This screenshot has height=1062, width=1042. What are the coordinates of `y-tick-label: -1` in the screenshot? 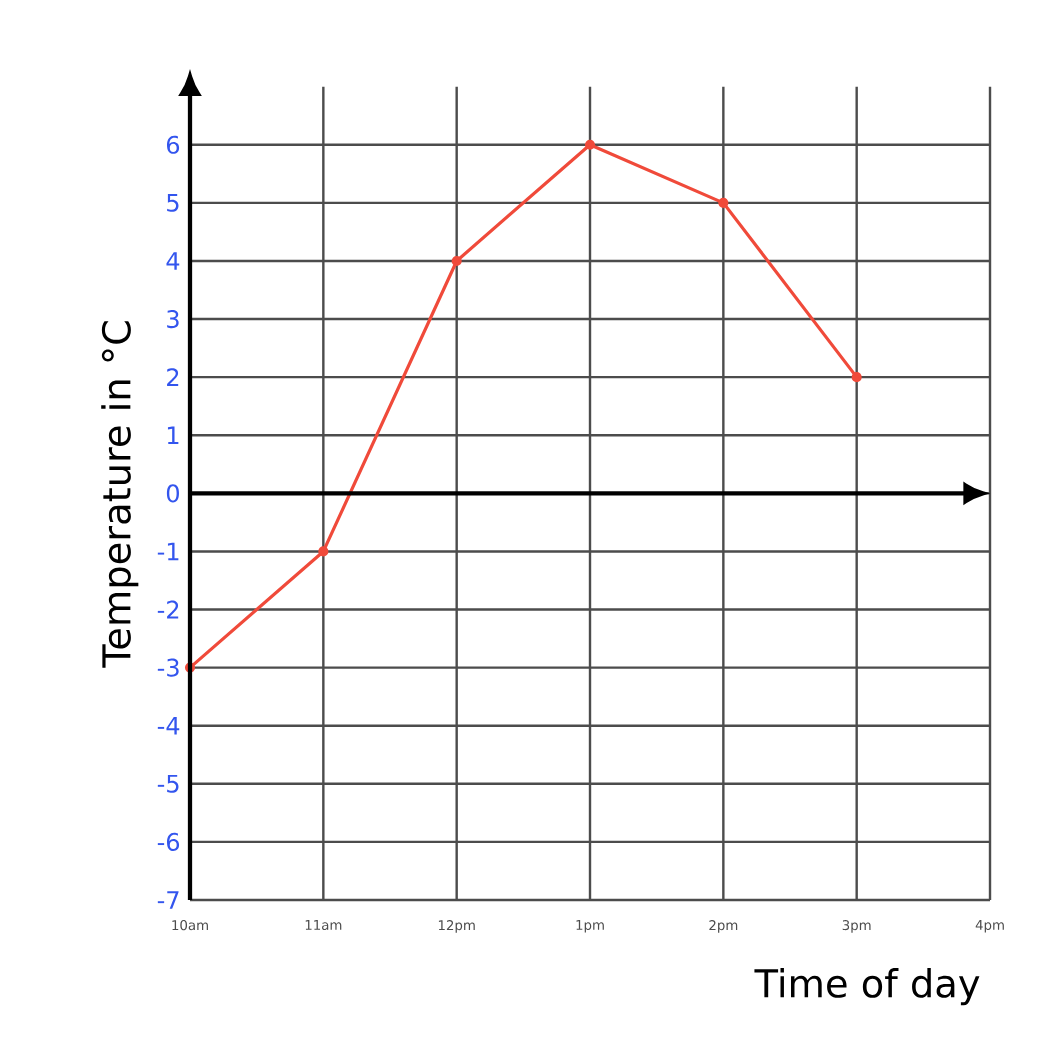 It's located at (168, 551).